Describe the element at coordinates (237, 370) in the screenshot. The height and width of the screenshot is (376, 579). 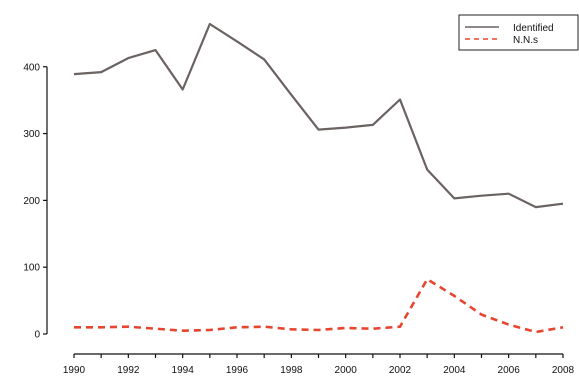
I see `x-tick-label: 1996` at that location.